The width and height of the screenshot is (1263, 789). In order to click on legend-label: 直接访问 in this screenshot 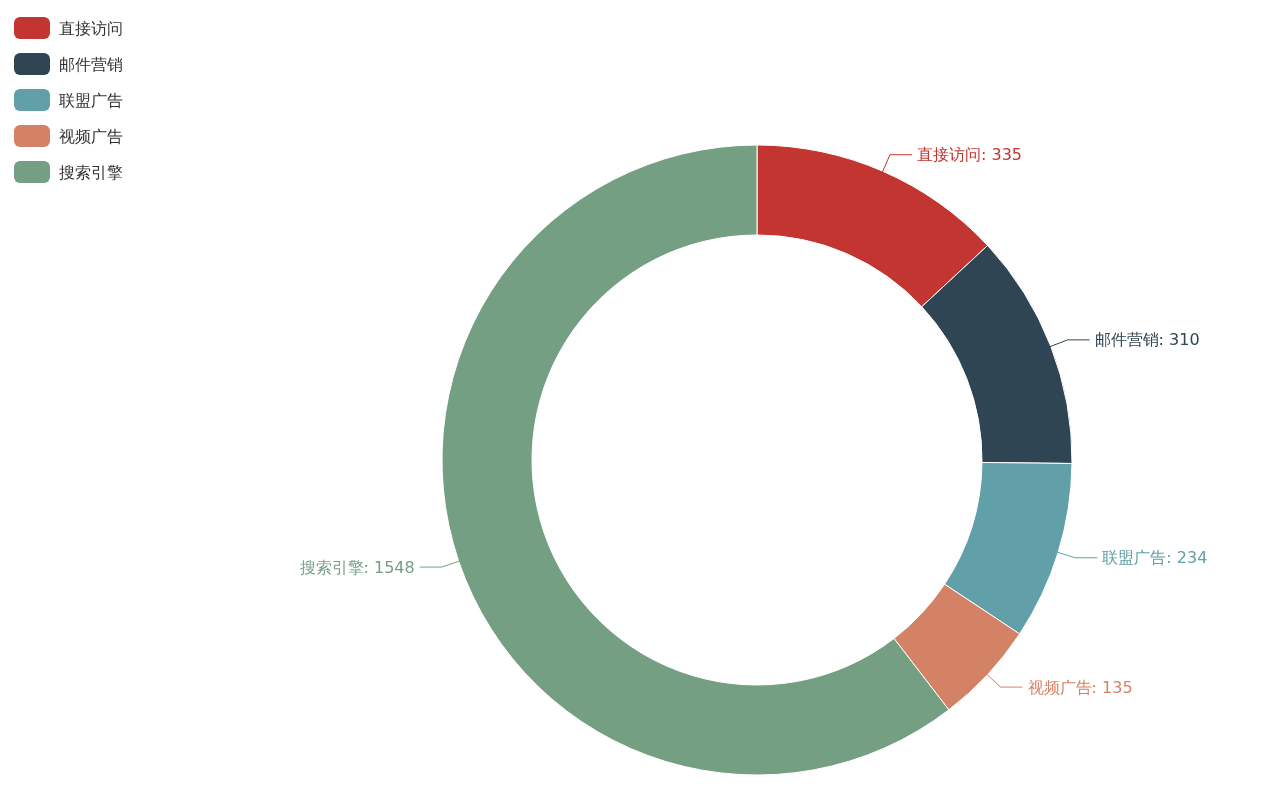, I will do `click(91, 28)`.